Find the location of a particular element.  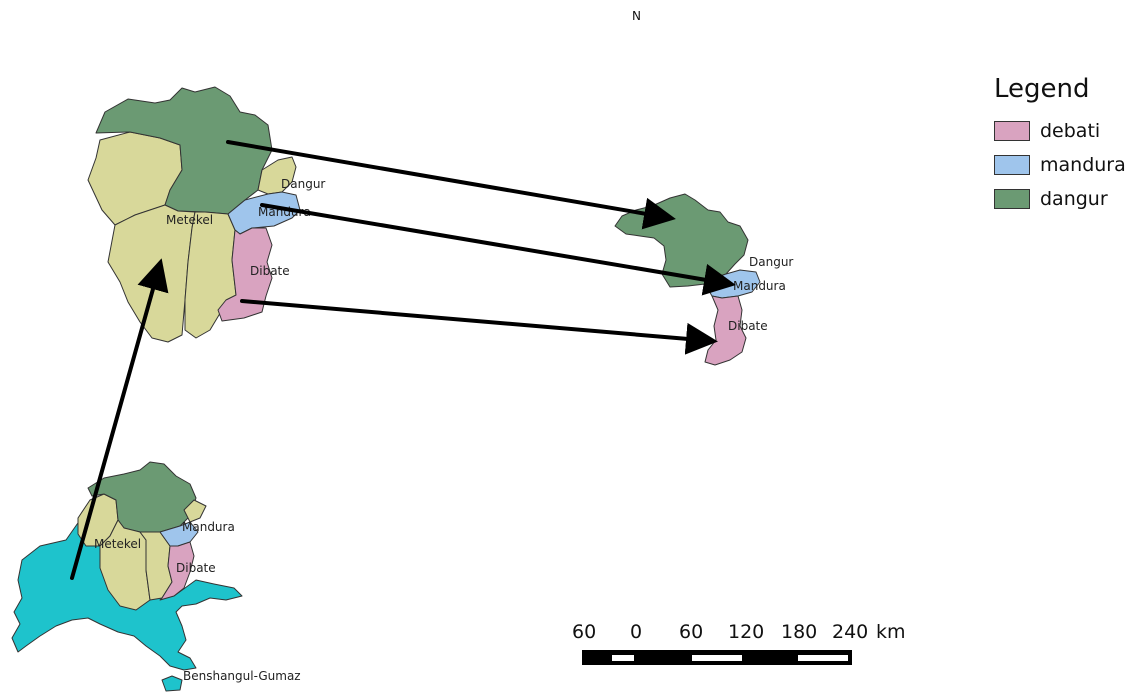

woreda-map-dibate-label: Dibate is located at coordinates (748, 326).